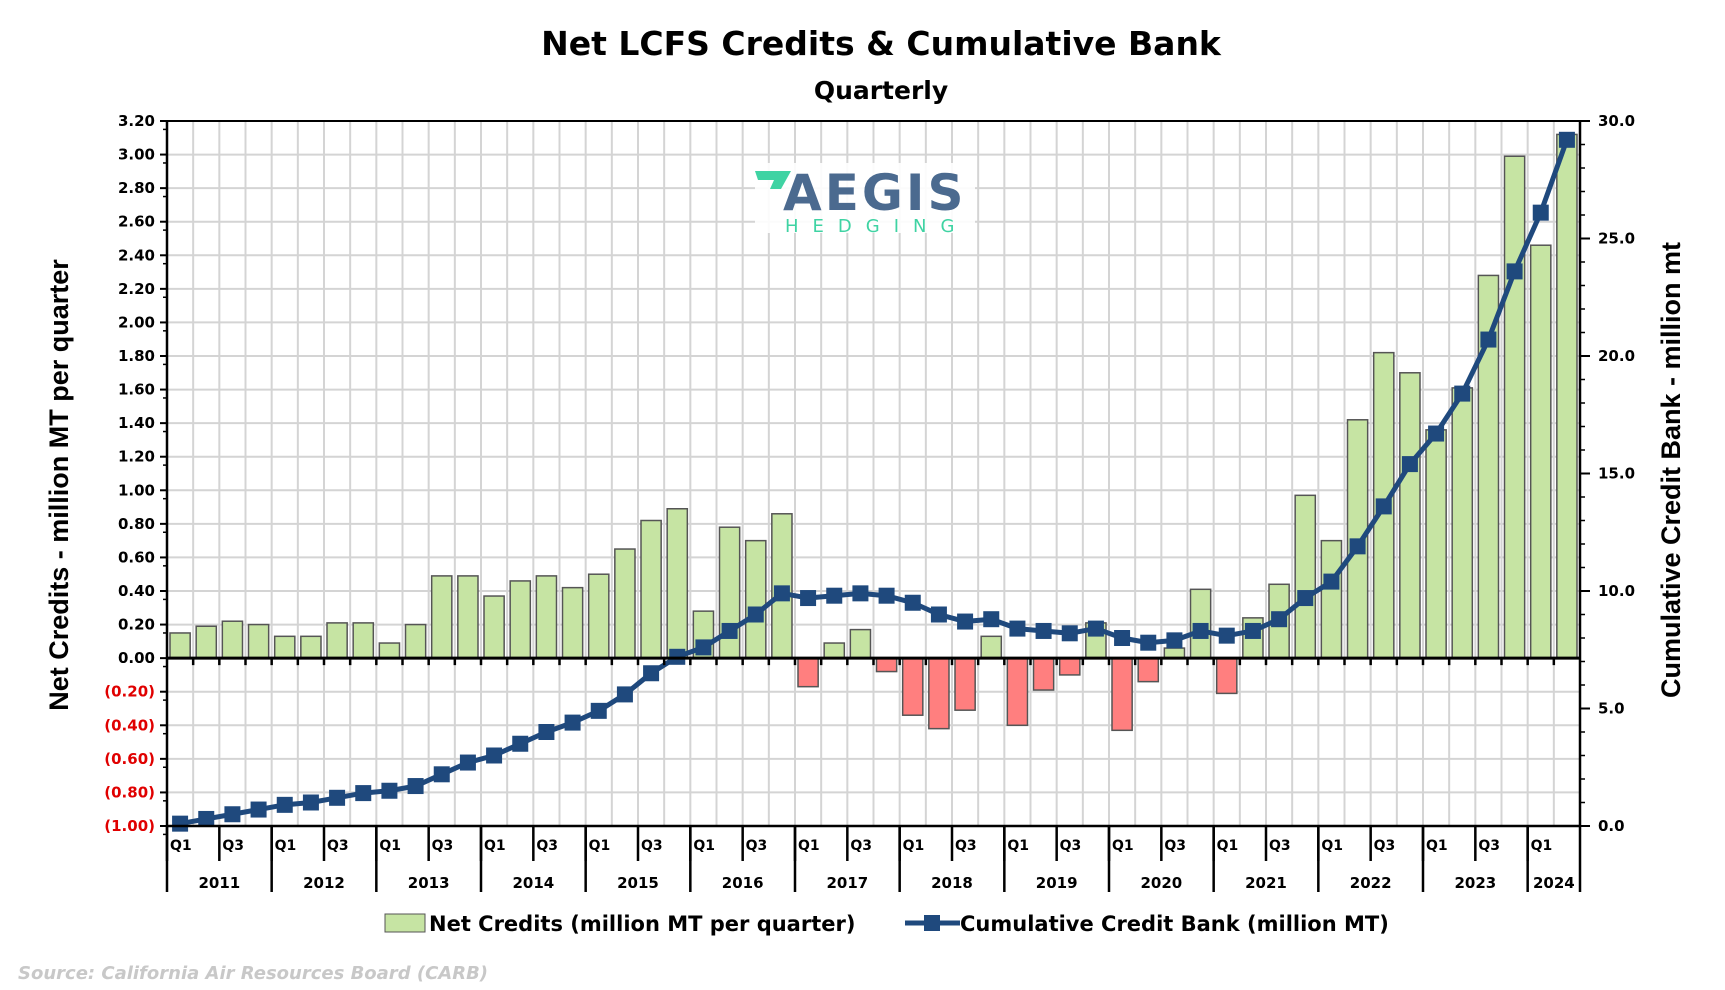 This screenshot has height=990, width=1725. What do you see at coordinates (429, 883) in the screenshot?
I see `year-label-2013: 2013` at bounding box center [429, 883].